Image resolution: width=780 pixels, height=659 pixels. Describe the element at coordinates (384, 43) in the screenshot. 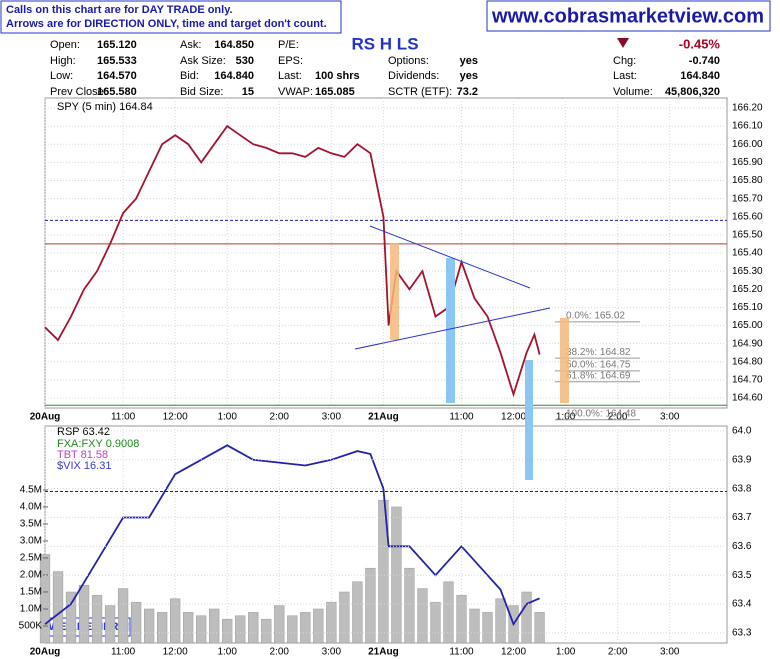

I see `symbol: RS H LS` at that location.